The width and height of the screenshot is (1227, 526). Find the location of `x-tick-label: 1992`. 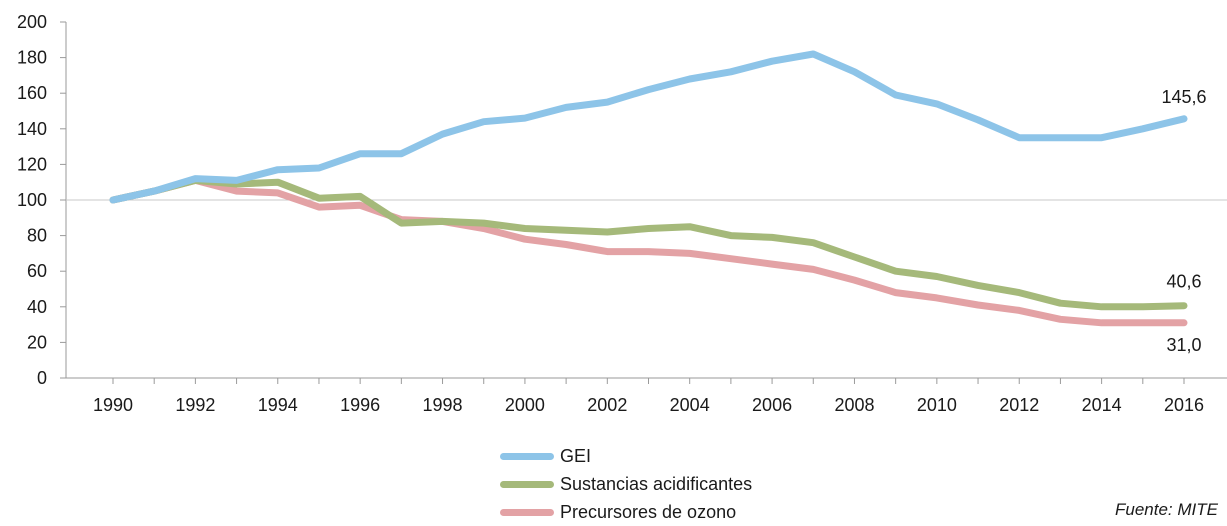

x-tick-label: 1992 is located at coordinates (195, 405).